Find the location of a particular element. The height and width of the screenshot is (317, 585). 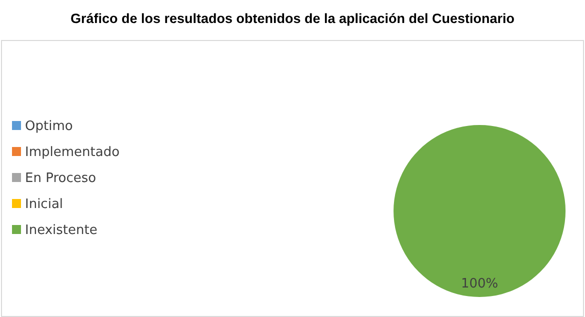

data-label: 100% is located at coordinates (479, 284).